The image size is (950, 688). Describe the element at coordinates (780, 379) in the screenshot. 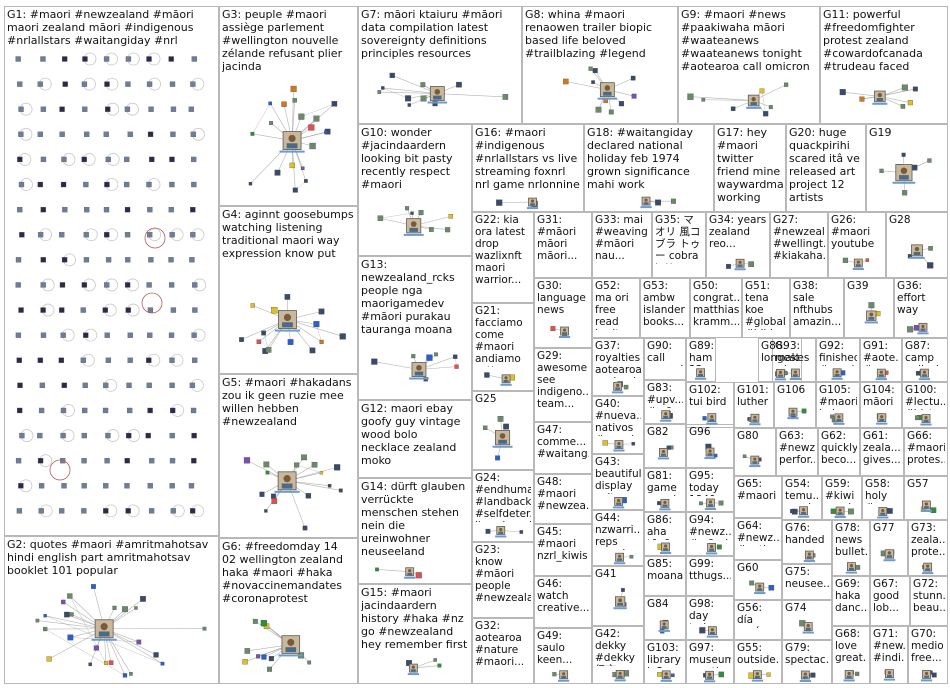

I see `g88-hub-caption` at that location.